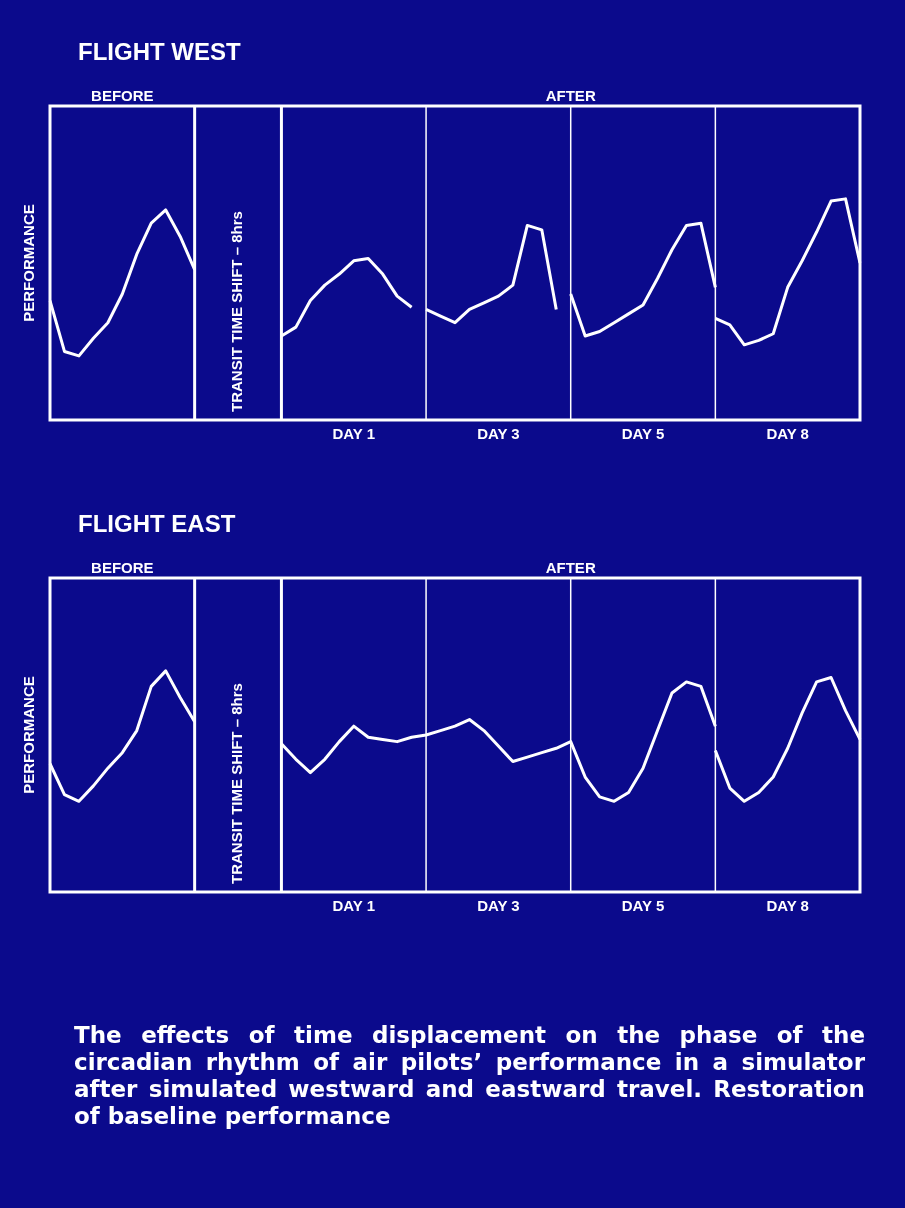 This screenshot has width=905, height=1208. Describe the element at coordinates (469, 1076) in the screenshot. I see `text: The effects of time displacement on the phase of the circadian rhythm of air pilots’ performance in a simulator after simulated westward and eastward travel. Restoration of baseline performance` at that location.